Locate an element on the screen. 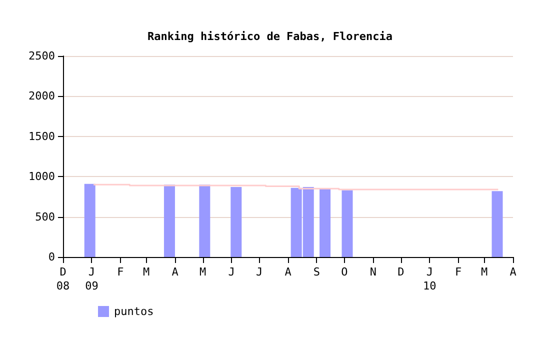  chart-title: Ranking histórico de Fabas, Florencia is located at coordinates (270, 36).